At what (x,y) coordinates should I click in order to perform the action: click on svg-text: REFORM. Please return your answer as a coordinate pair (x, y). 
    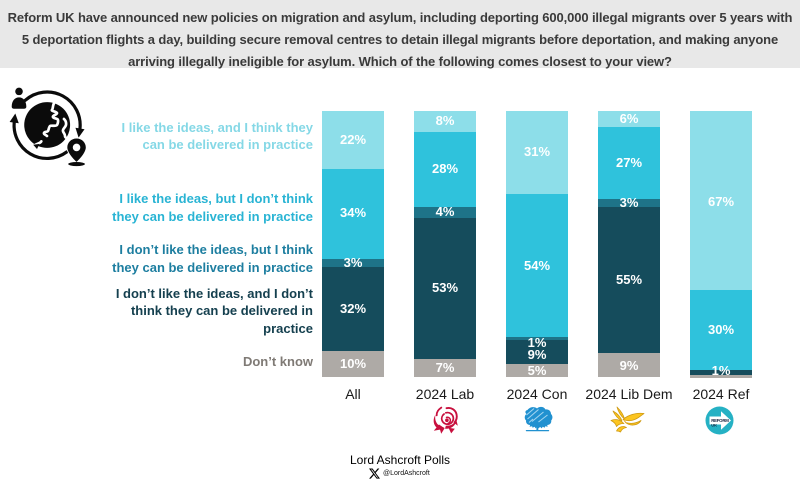
    Looking at the image, I should click on (720, 420).